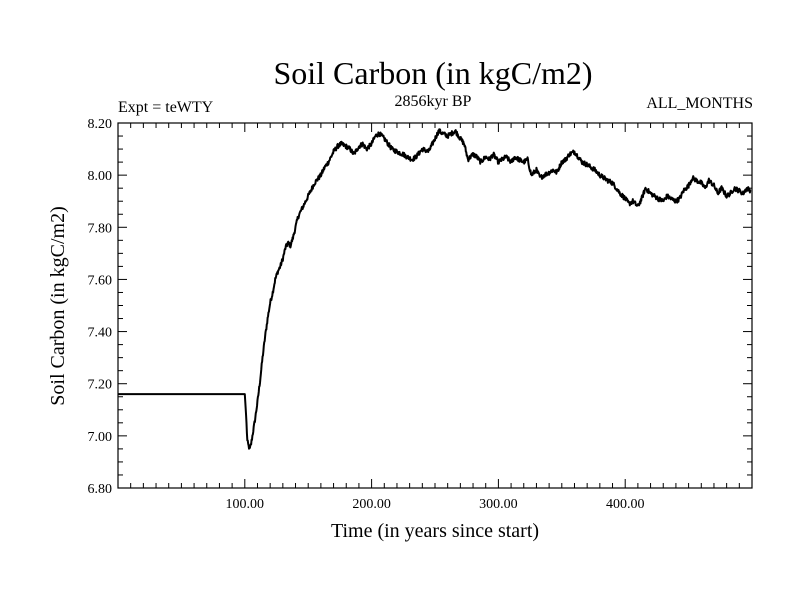 The image size is (800, 600). What do you see at coordinates (100, 333) in the screenshot?
I see `y-tick-label: 7.40` at bounding box center [100, 333].